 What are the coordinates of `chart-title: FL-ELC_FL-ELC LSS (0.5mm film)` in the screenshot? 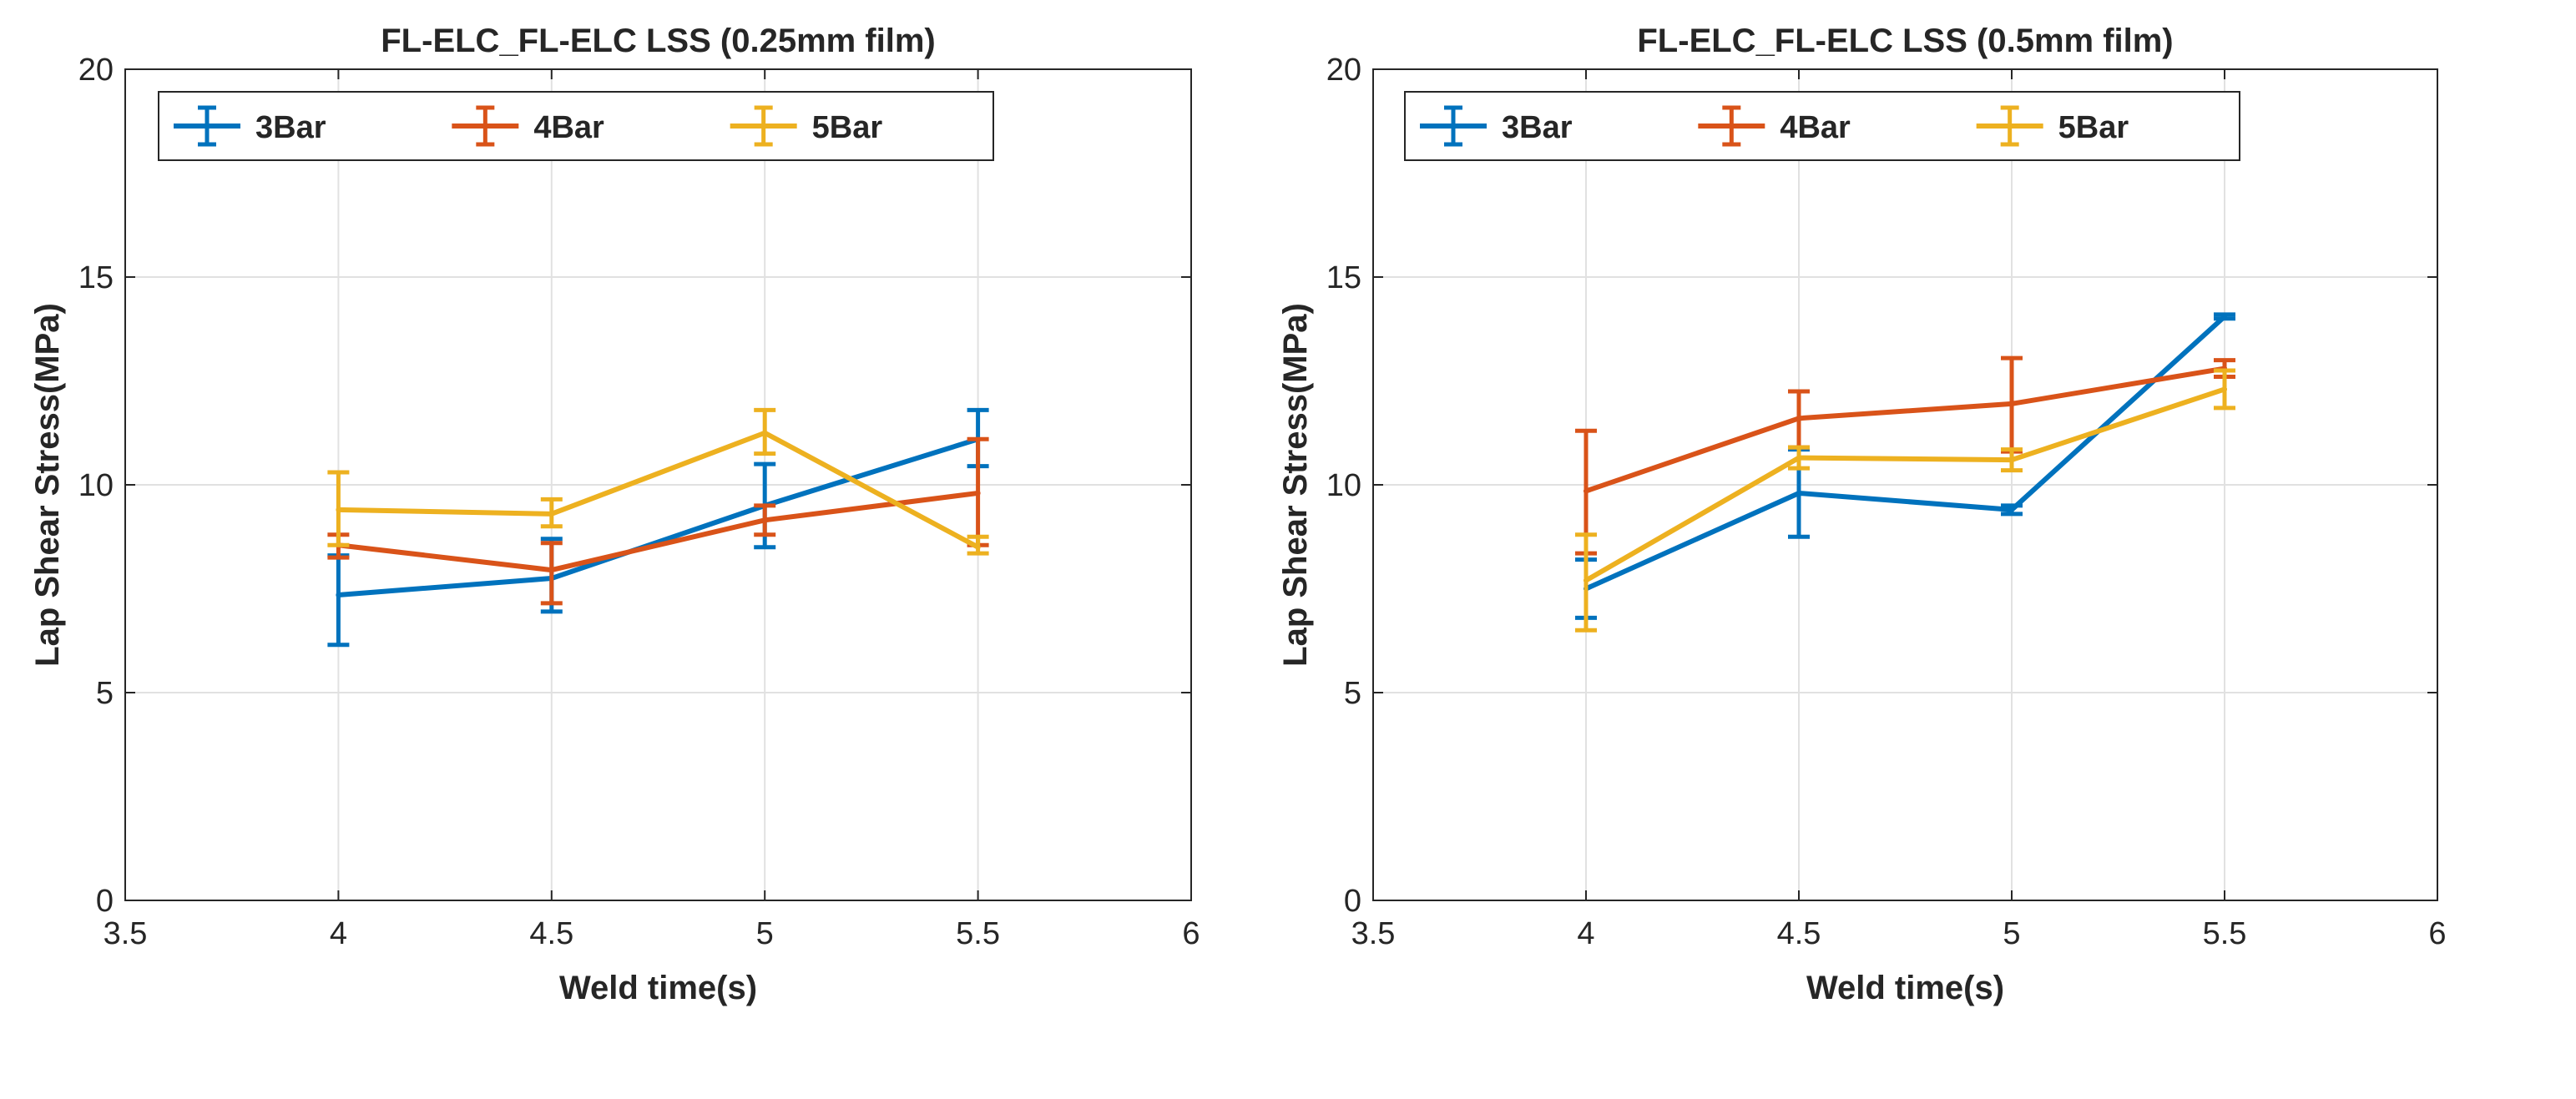 It's located at (1905, 41).